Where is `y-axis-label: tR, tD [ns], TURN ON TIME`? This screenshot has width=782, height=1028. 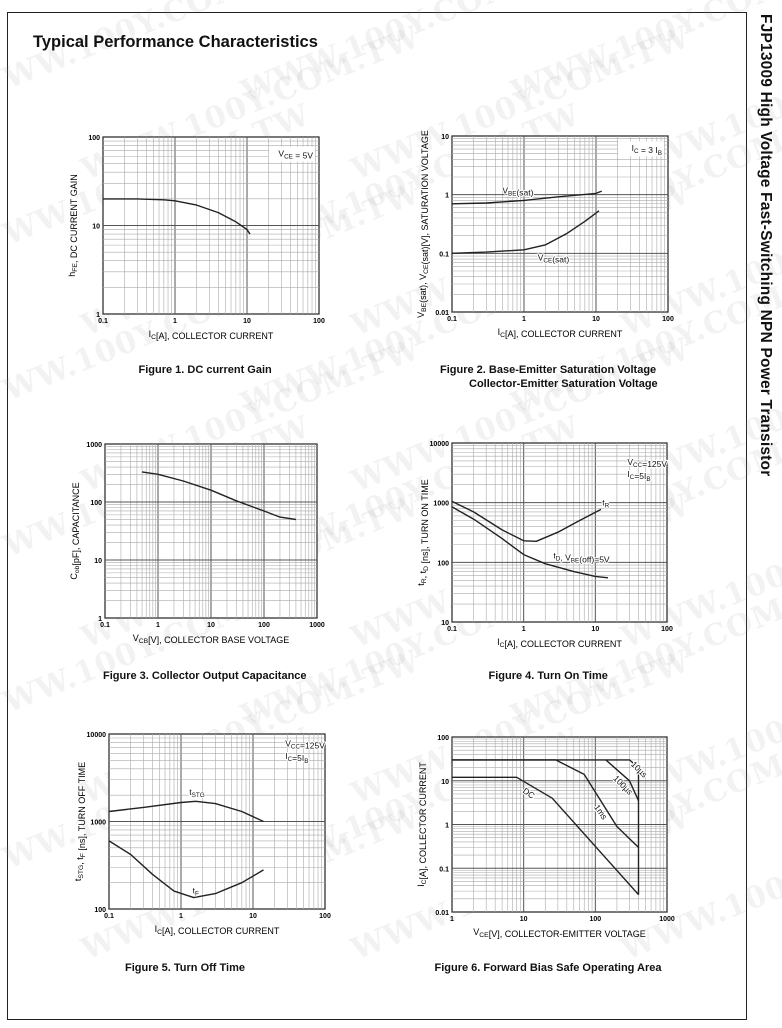
y-axis-label: tR, tD [ns], TURN ON TIME is located at coordinates (423, 532).